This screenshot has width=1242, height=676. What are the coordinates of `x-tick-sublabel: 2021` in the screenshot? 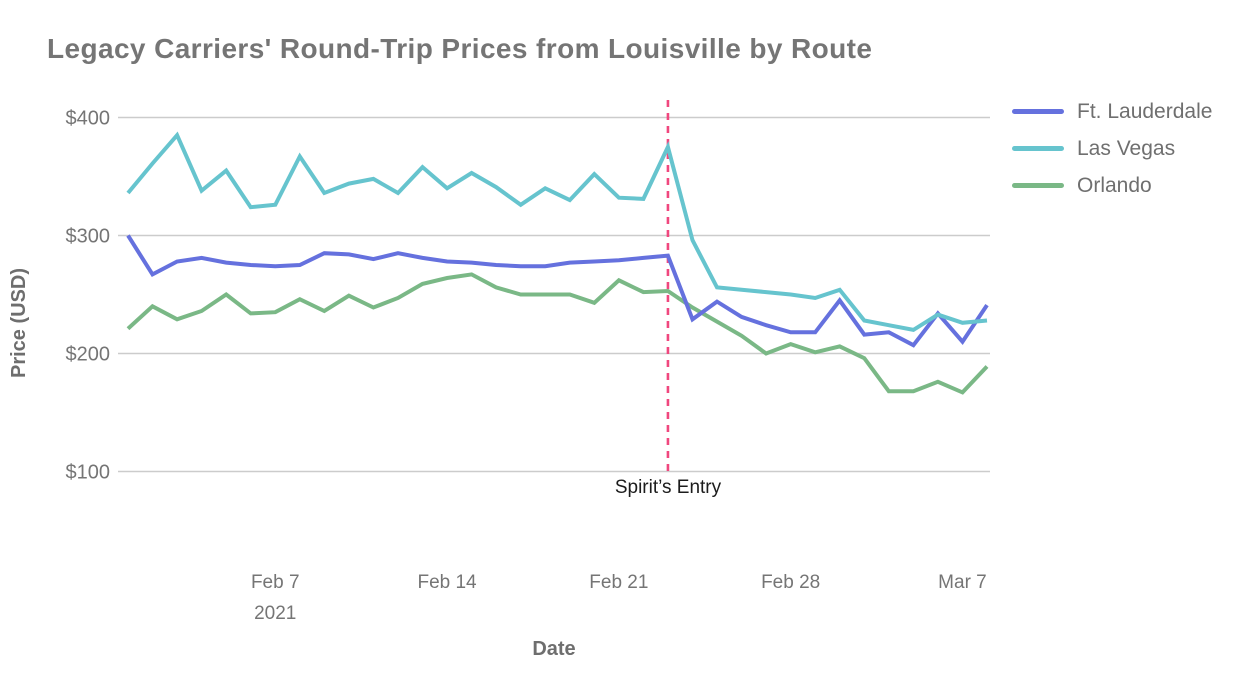 It's located at (275, 613).